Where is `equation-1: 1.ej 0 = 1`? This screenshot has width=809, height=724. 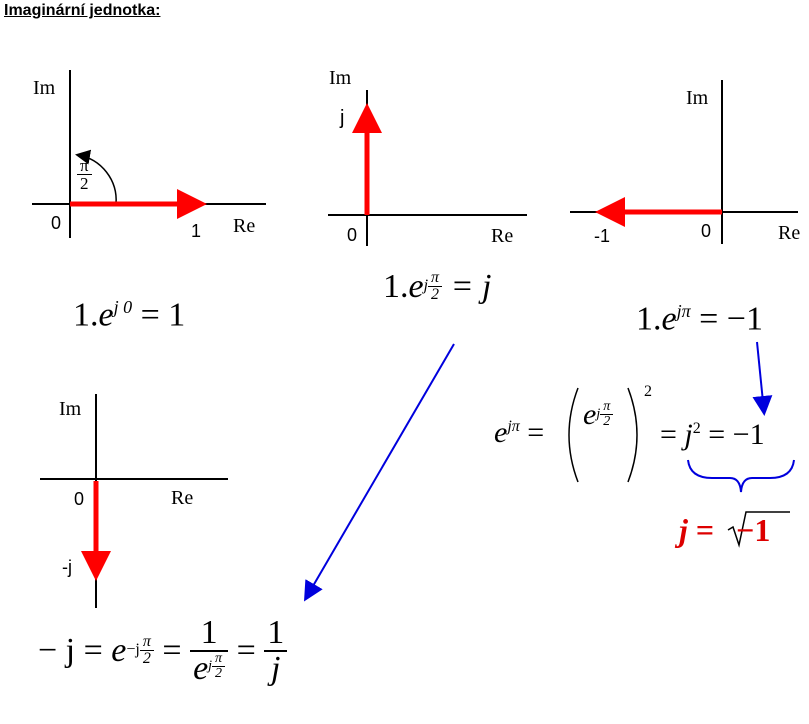
equation-1: 1.ej 0 = 1 is located at coordinates (129, 315).